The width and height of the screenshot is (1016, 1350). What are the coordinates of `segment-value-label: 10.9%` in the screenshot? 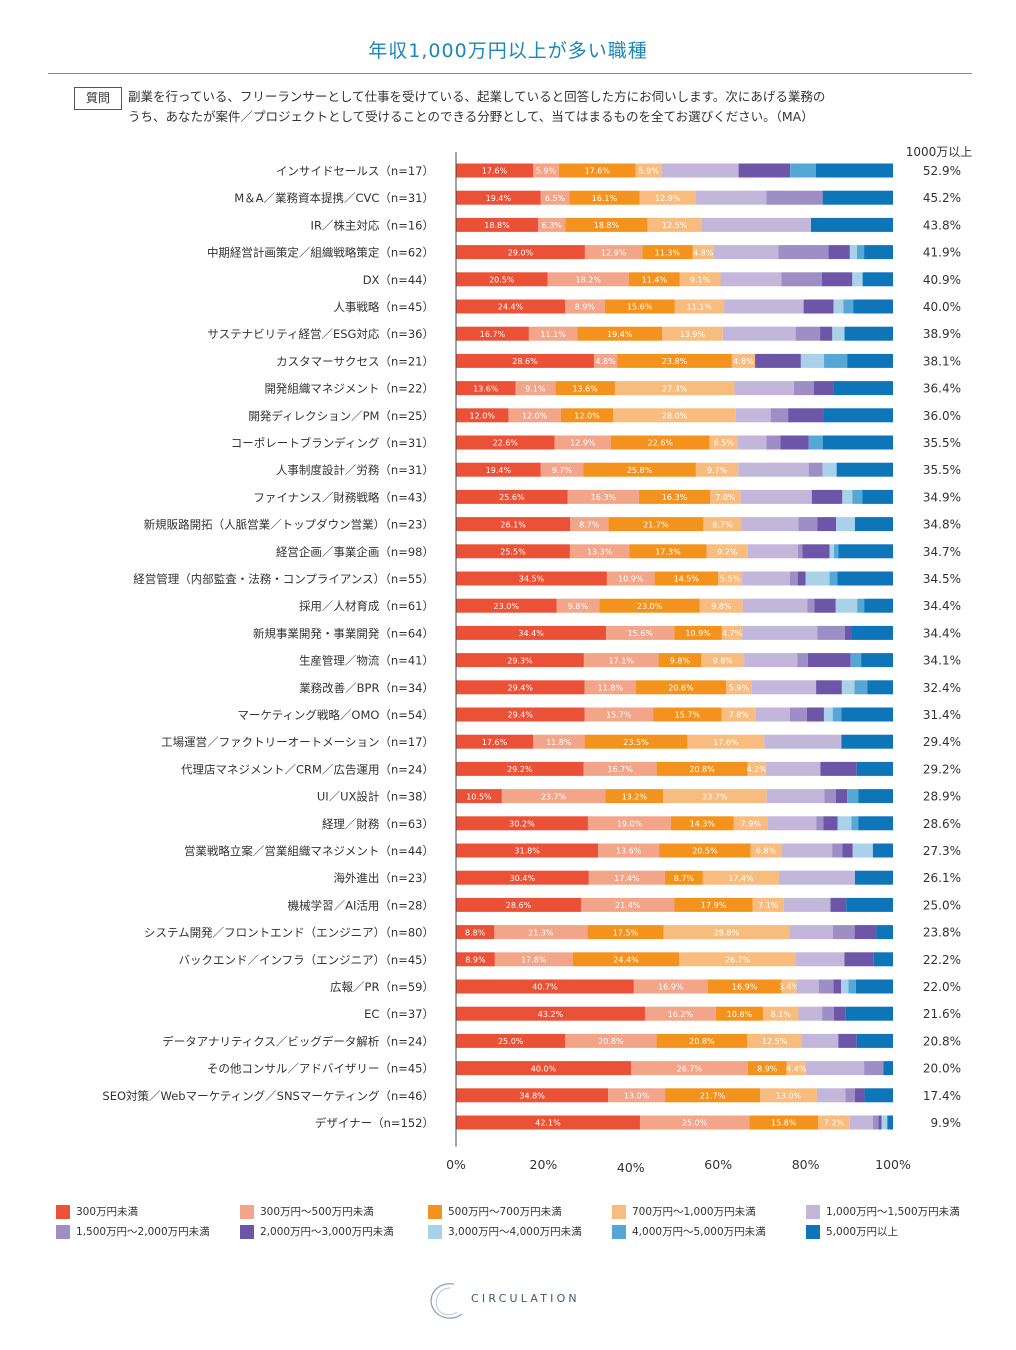 It's located at (698, 633).